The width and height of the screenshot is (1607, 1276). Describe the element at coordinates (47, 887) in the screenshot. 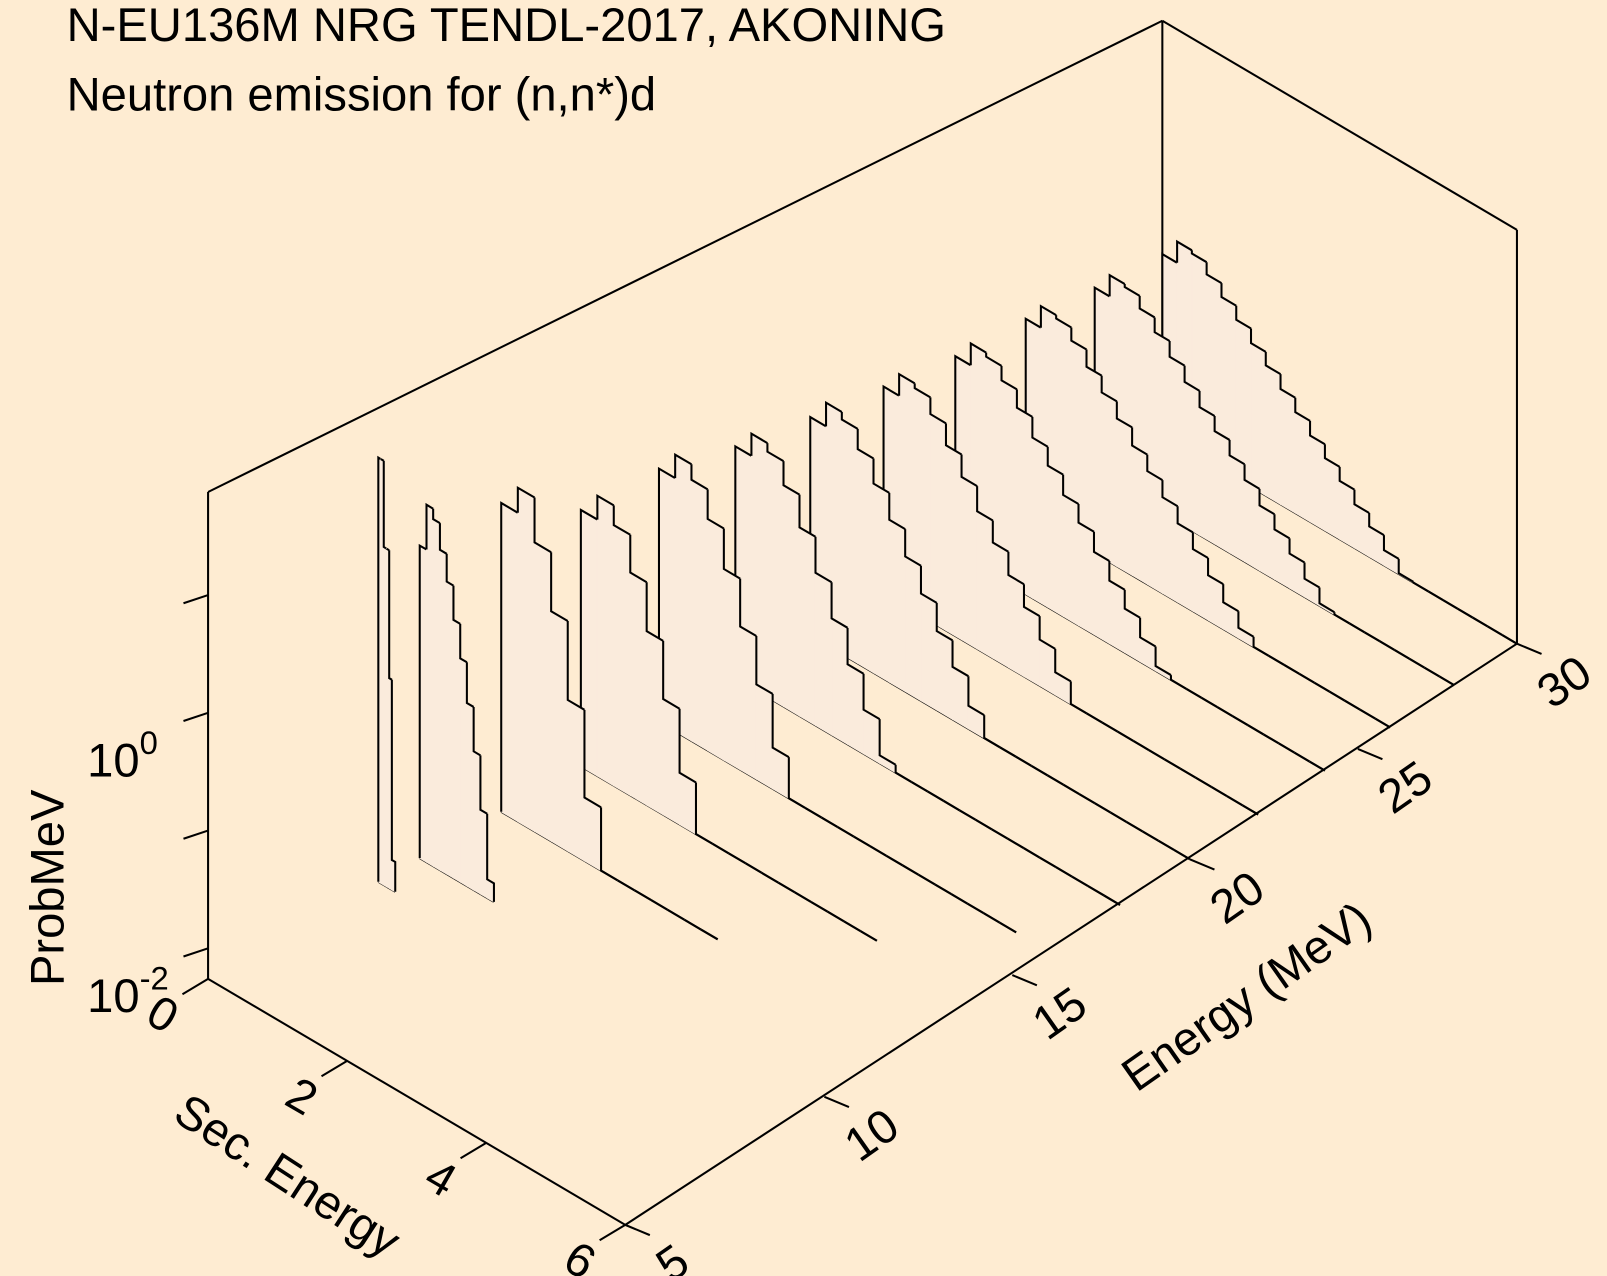

I see `z-axis-title: ProbMeV` at that location.